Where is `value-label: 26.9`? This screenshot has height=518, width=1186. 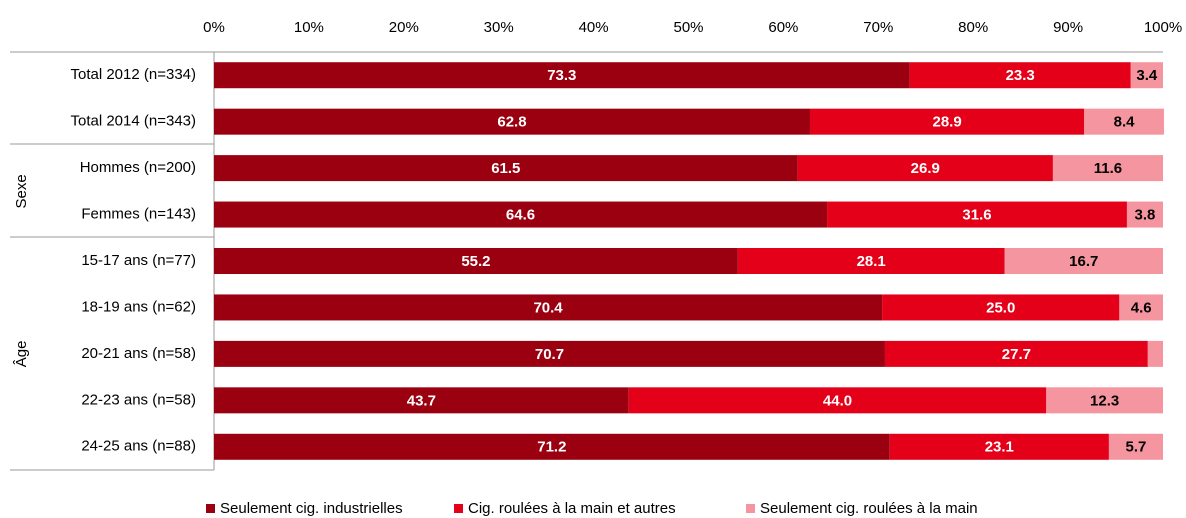 value-label: 26.9 is located at coordinates (925, 168).